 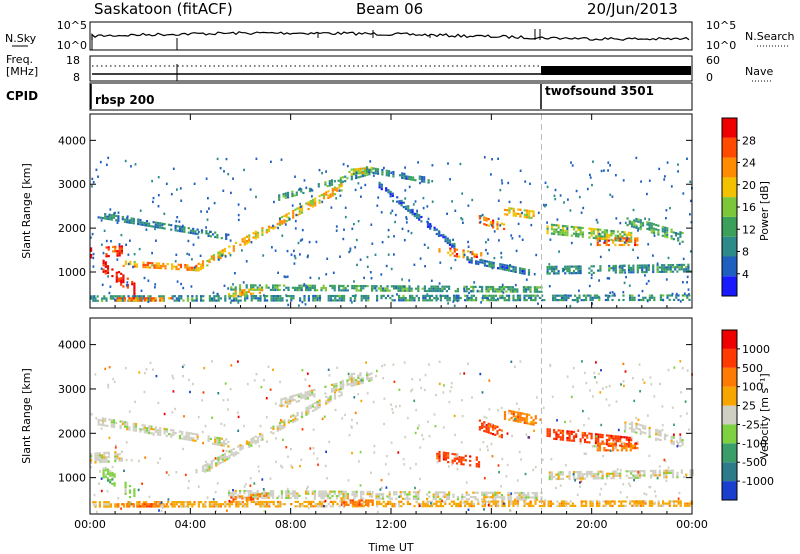 I want to click on noise-left-tick-bottom: 10^0, so click(x=72, y=45).